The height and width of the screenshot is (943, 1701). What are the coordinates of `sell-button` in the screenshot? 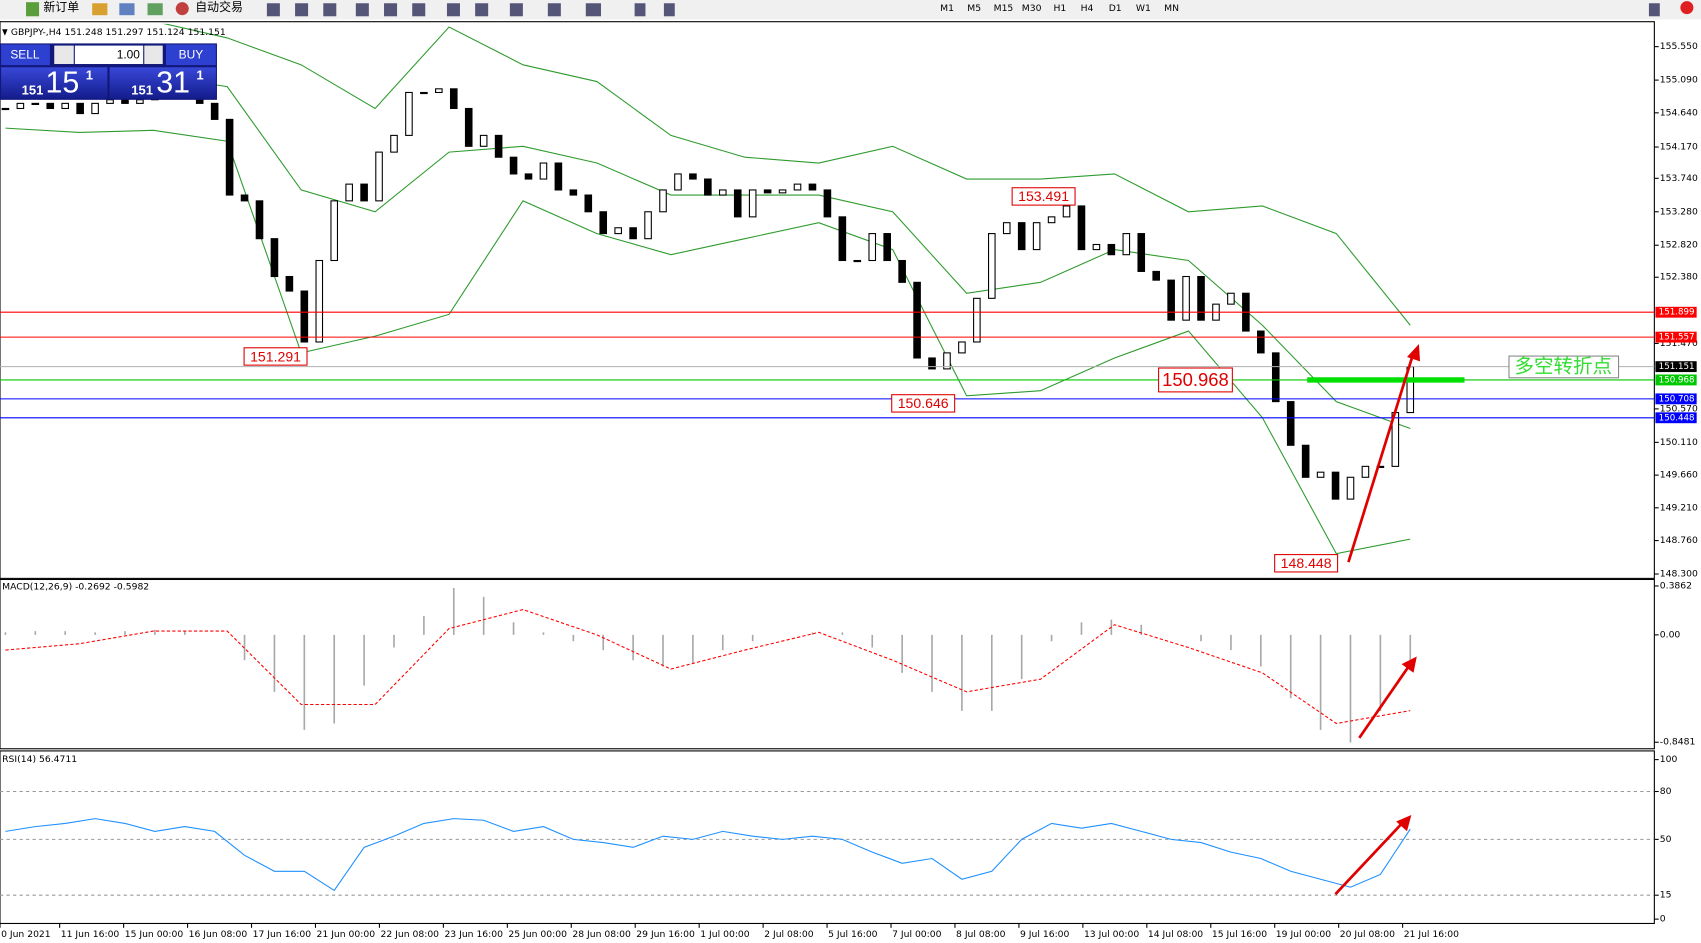 It's located at (25, 55).